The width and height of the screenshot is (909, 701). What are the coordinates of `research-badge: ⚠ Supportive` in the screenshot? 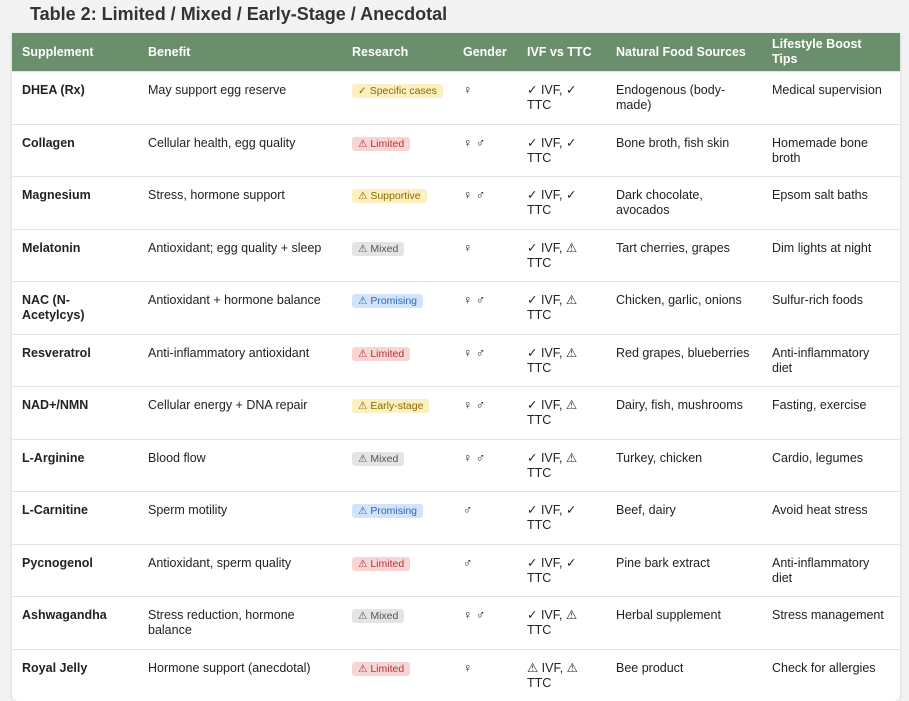 It's located at (389, 196).